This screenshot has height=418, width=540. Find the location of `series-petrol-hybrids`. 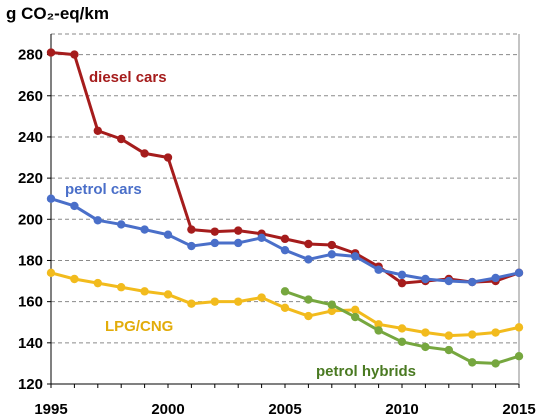

series-petrol-hybrids is located at coordinates (402, 327).